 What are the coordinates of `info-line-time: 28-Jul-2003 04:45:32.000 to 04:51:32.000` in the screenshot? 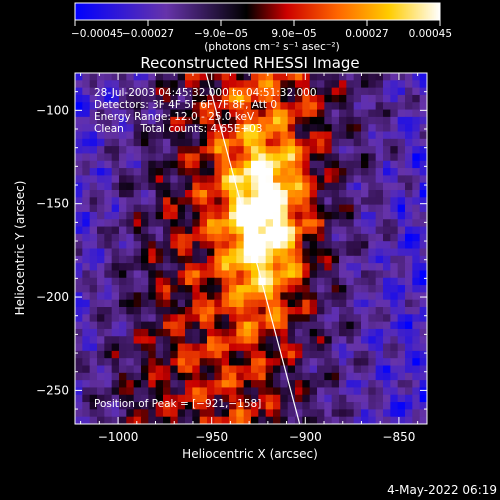 It's located at (205, 93).